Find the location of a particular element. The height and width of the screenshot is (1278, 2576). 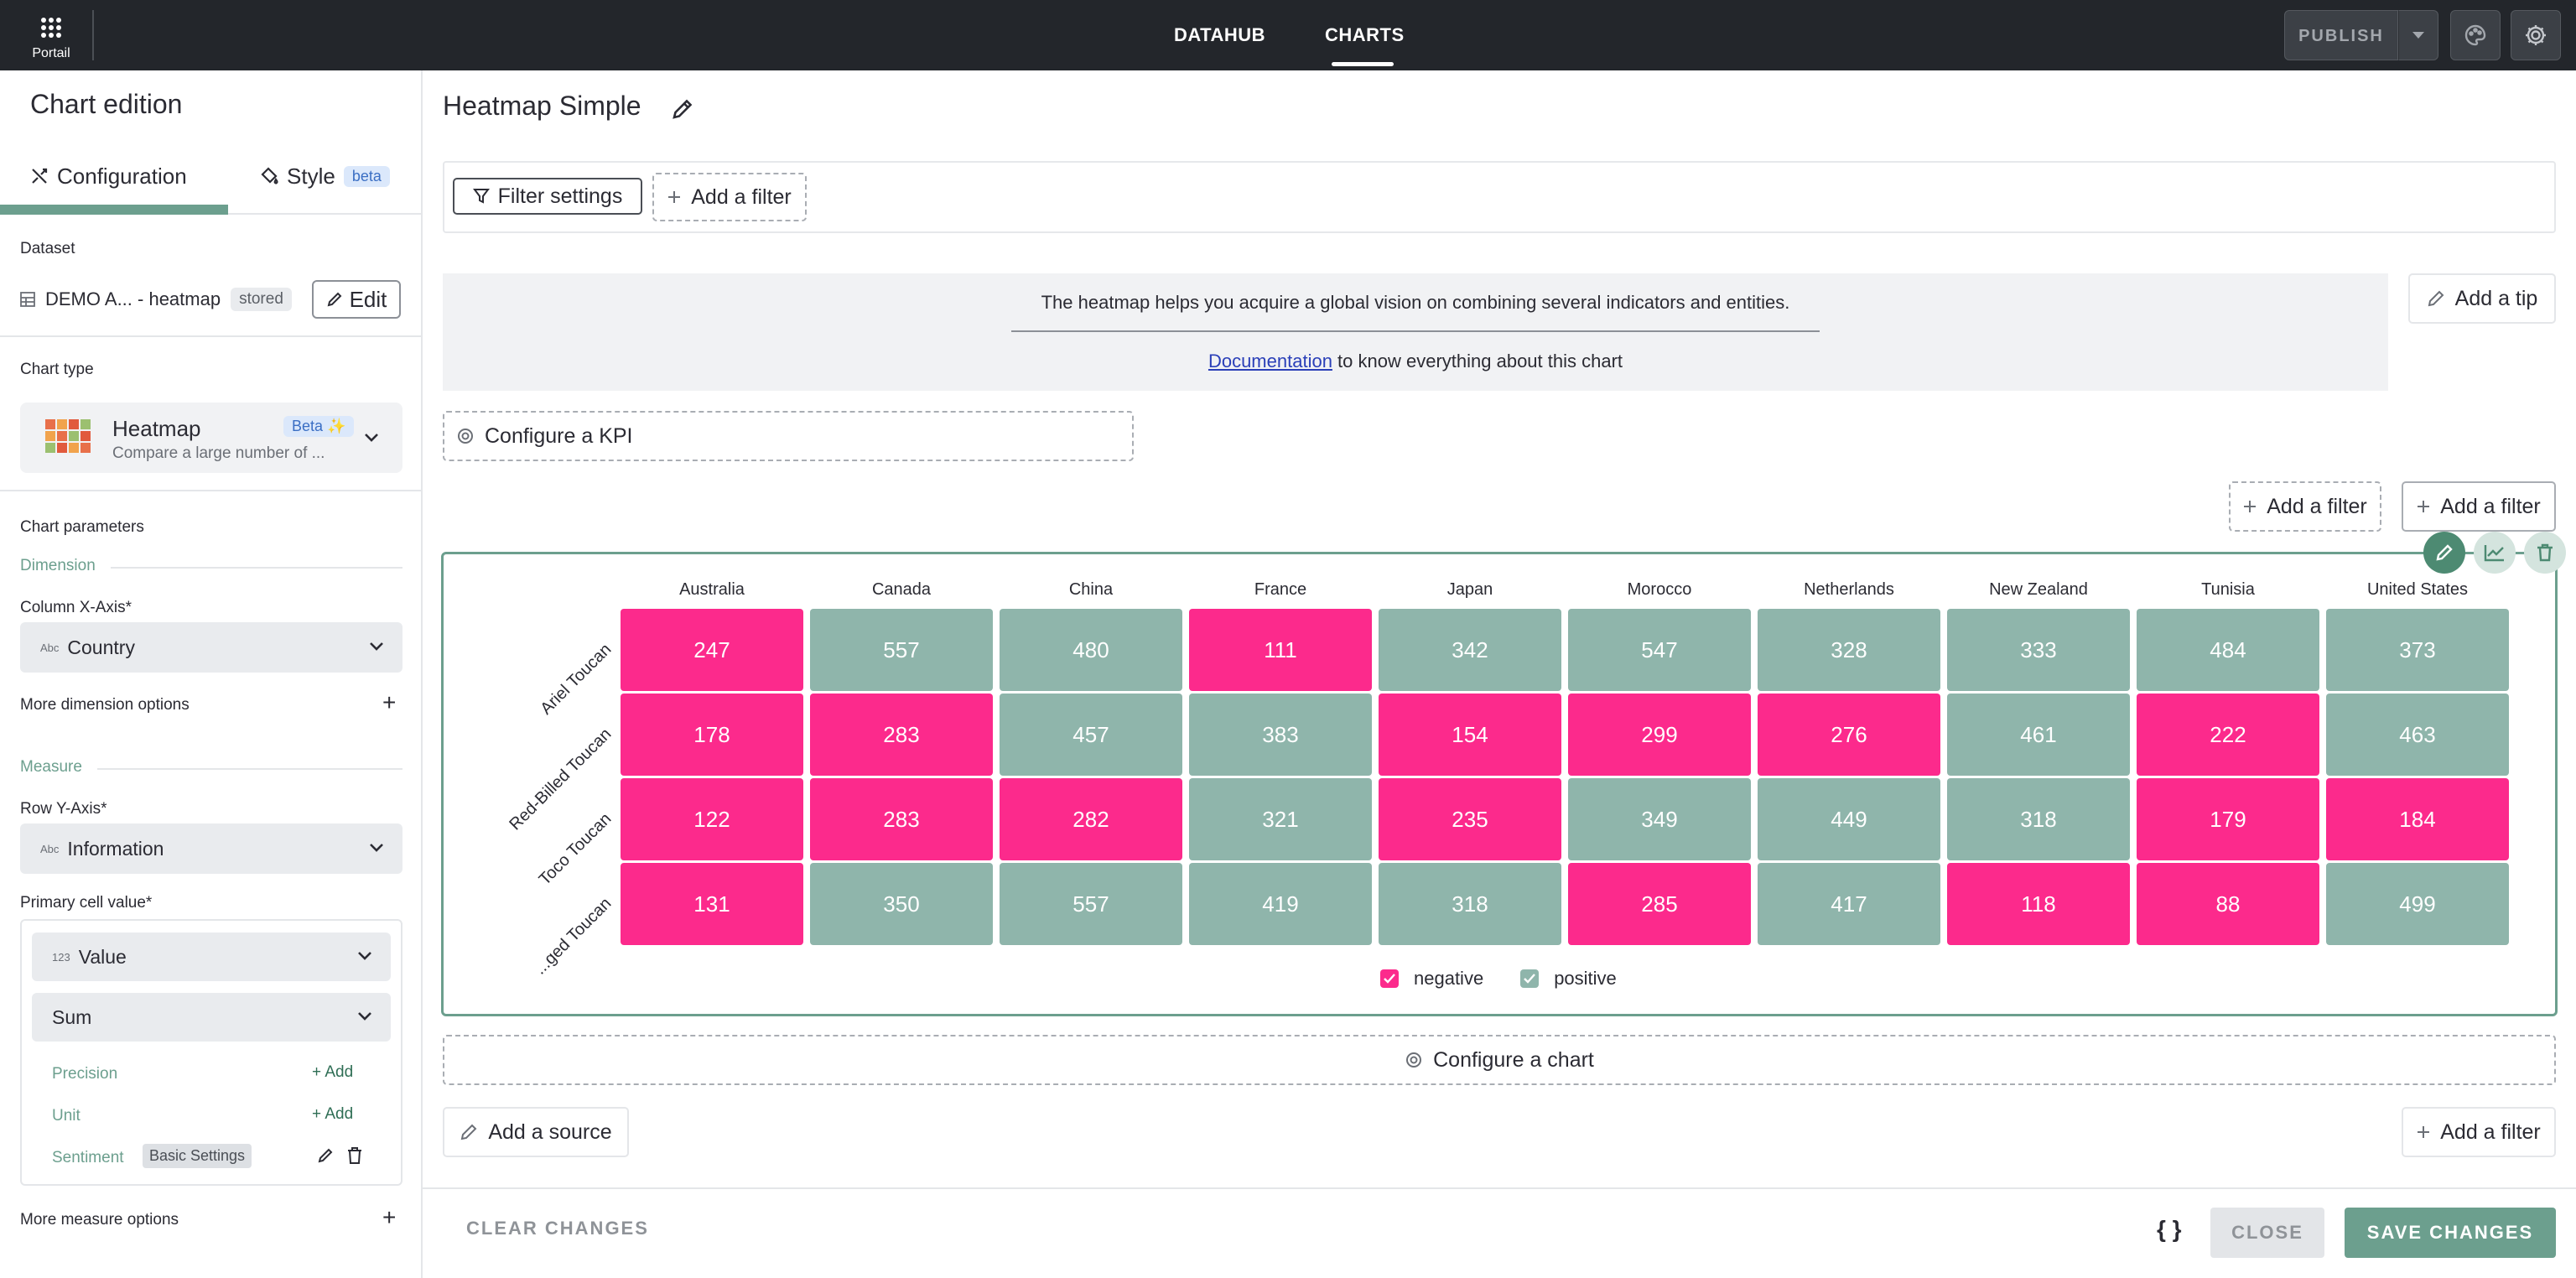

heatmap-cell: 247 is located at coordinates (712, 650).